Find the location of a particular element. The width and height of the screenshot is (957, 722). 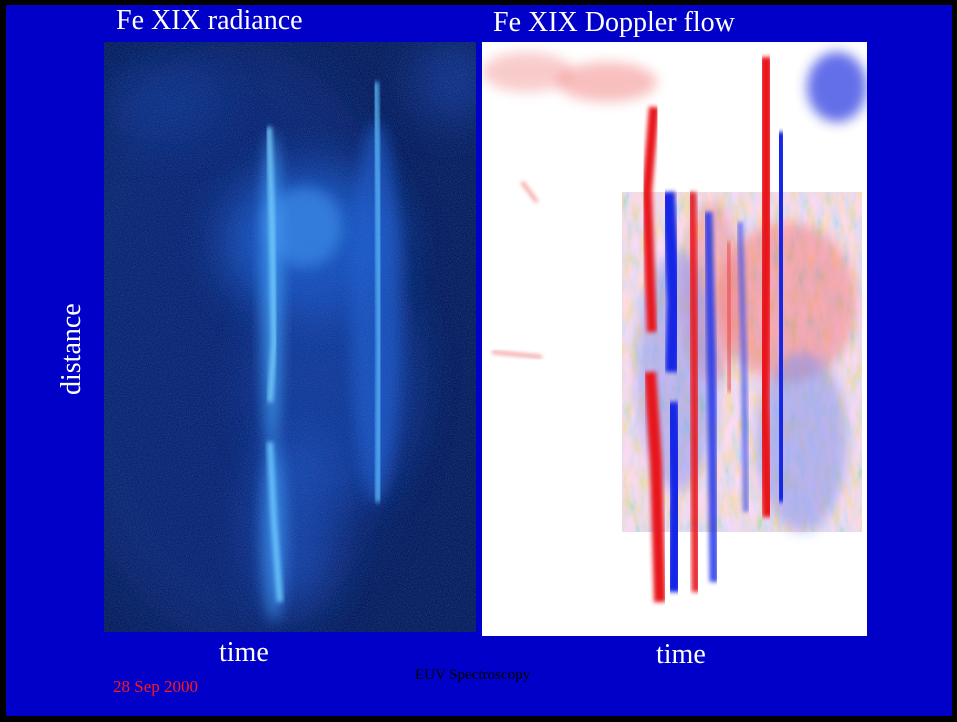

radiance-x-axis-label: time is located at coordinates (244, 652).